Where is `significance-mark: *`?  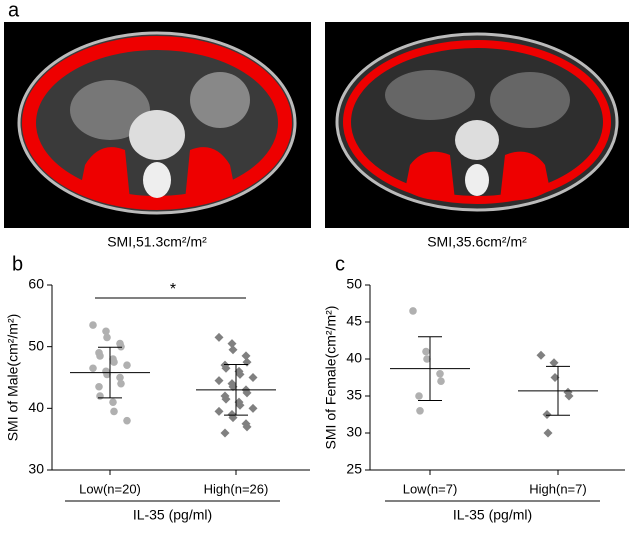
significance-mark: * is located at coordinates (173, 289).